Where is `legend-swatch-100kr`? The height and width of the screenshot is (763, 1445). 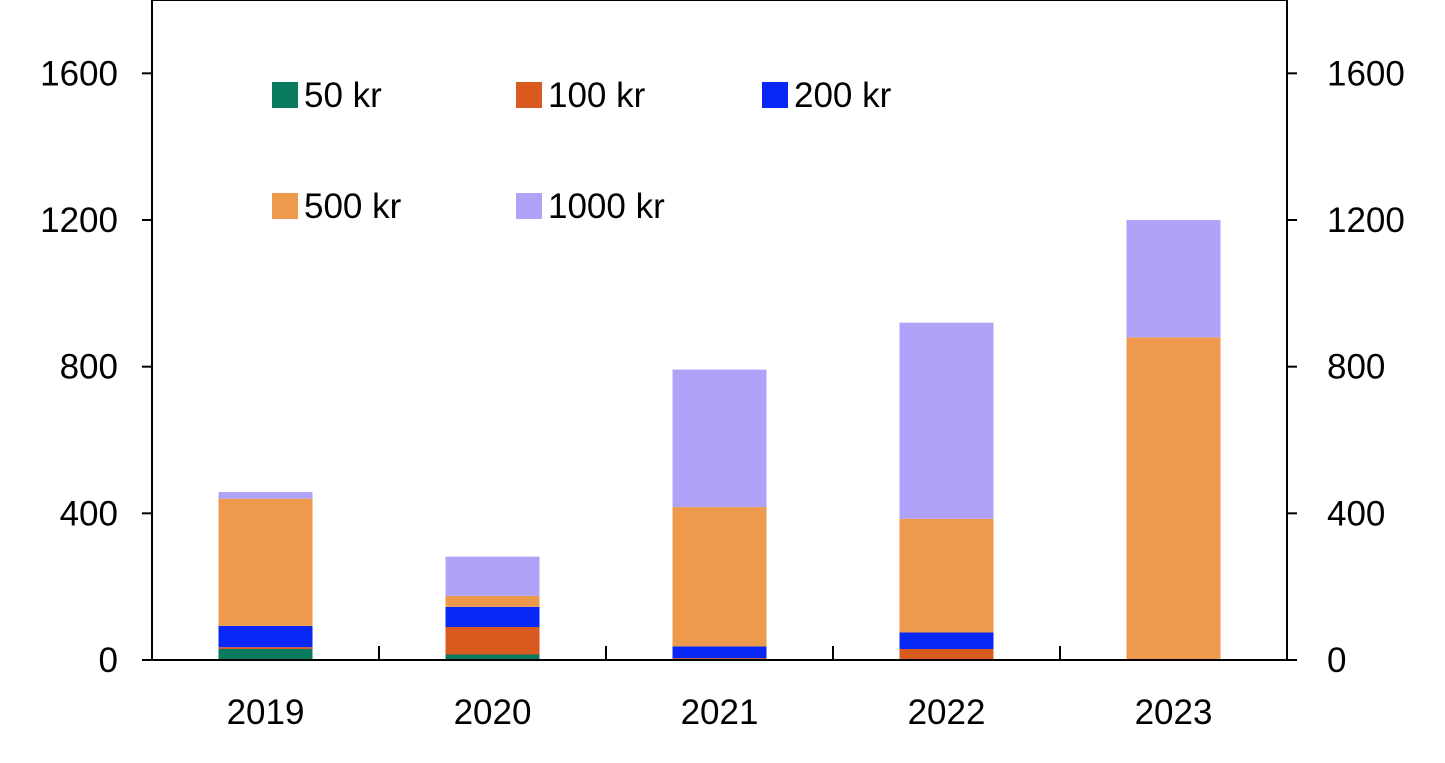 legend-swatch-100kr is located at coordinates (529, 95).